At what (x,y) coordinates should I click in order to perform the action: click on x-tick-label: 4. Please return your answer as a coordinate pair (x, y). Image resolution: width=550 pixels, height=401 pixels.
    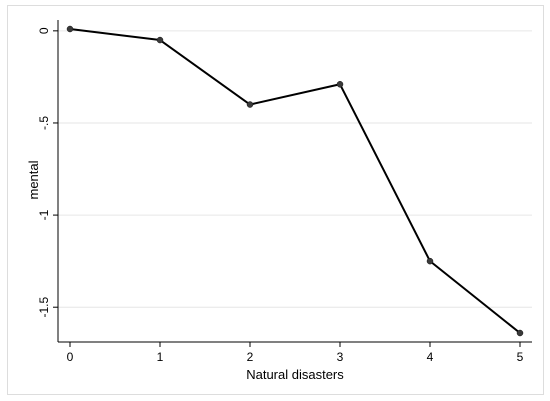
    Looking at the image, I should click on (430, 357).